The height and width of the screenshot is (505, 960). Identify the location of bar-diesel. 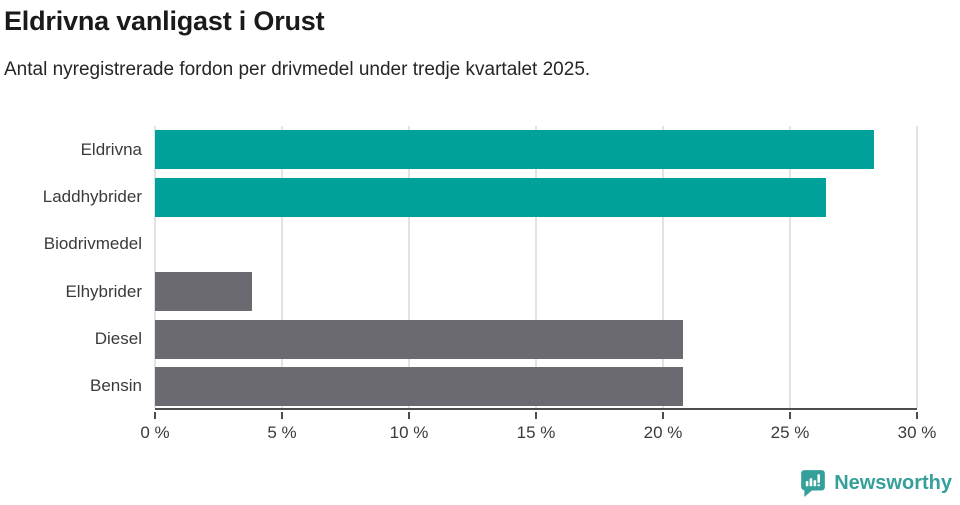
(419, 339).